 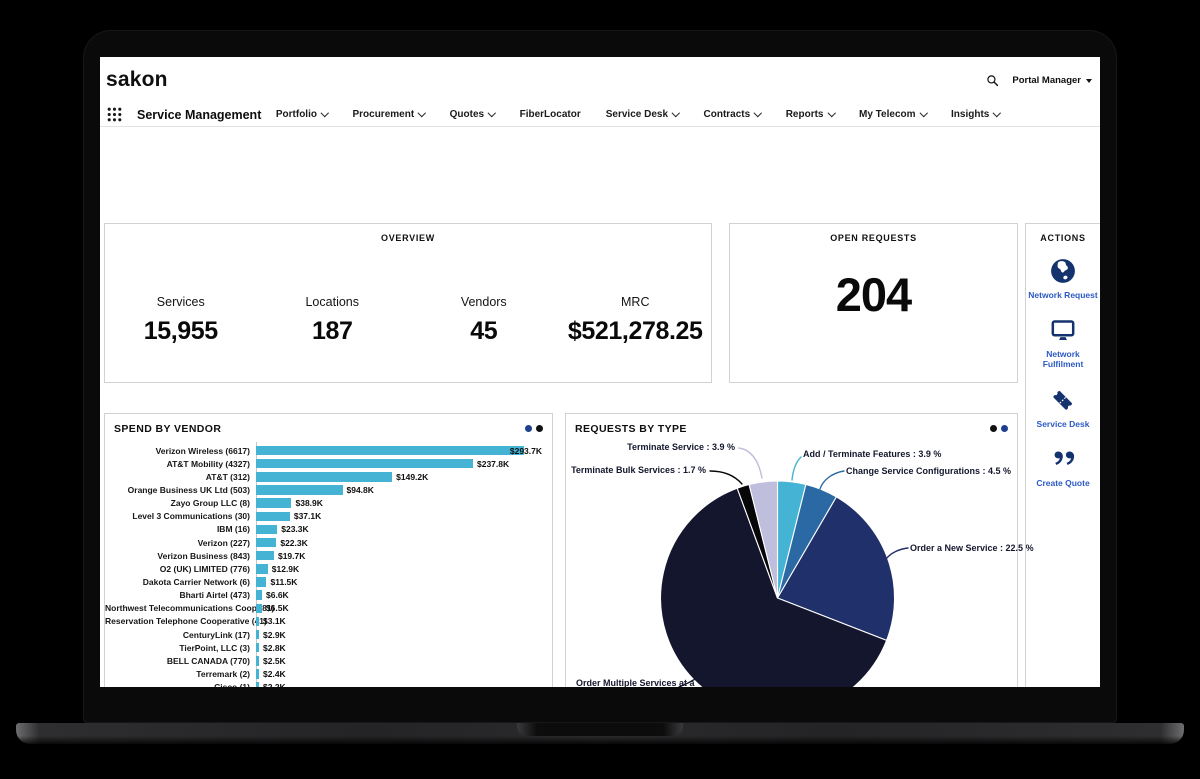 I want to click on bar-category-label: Verizon Business (843), so click(x=203, y=555).